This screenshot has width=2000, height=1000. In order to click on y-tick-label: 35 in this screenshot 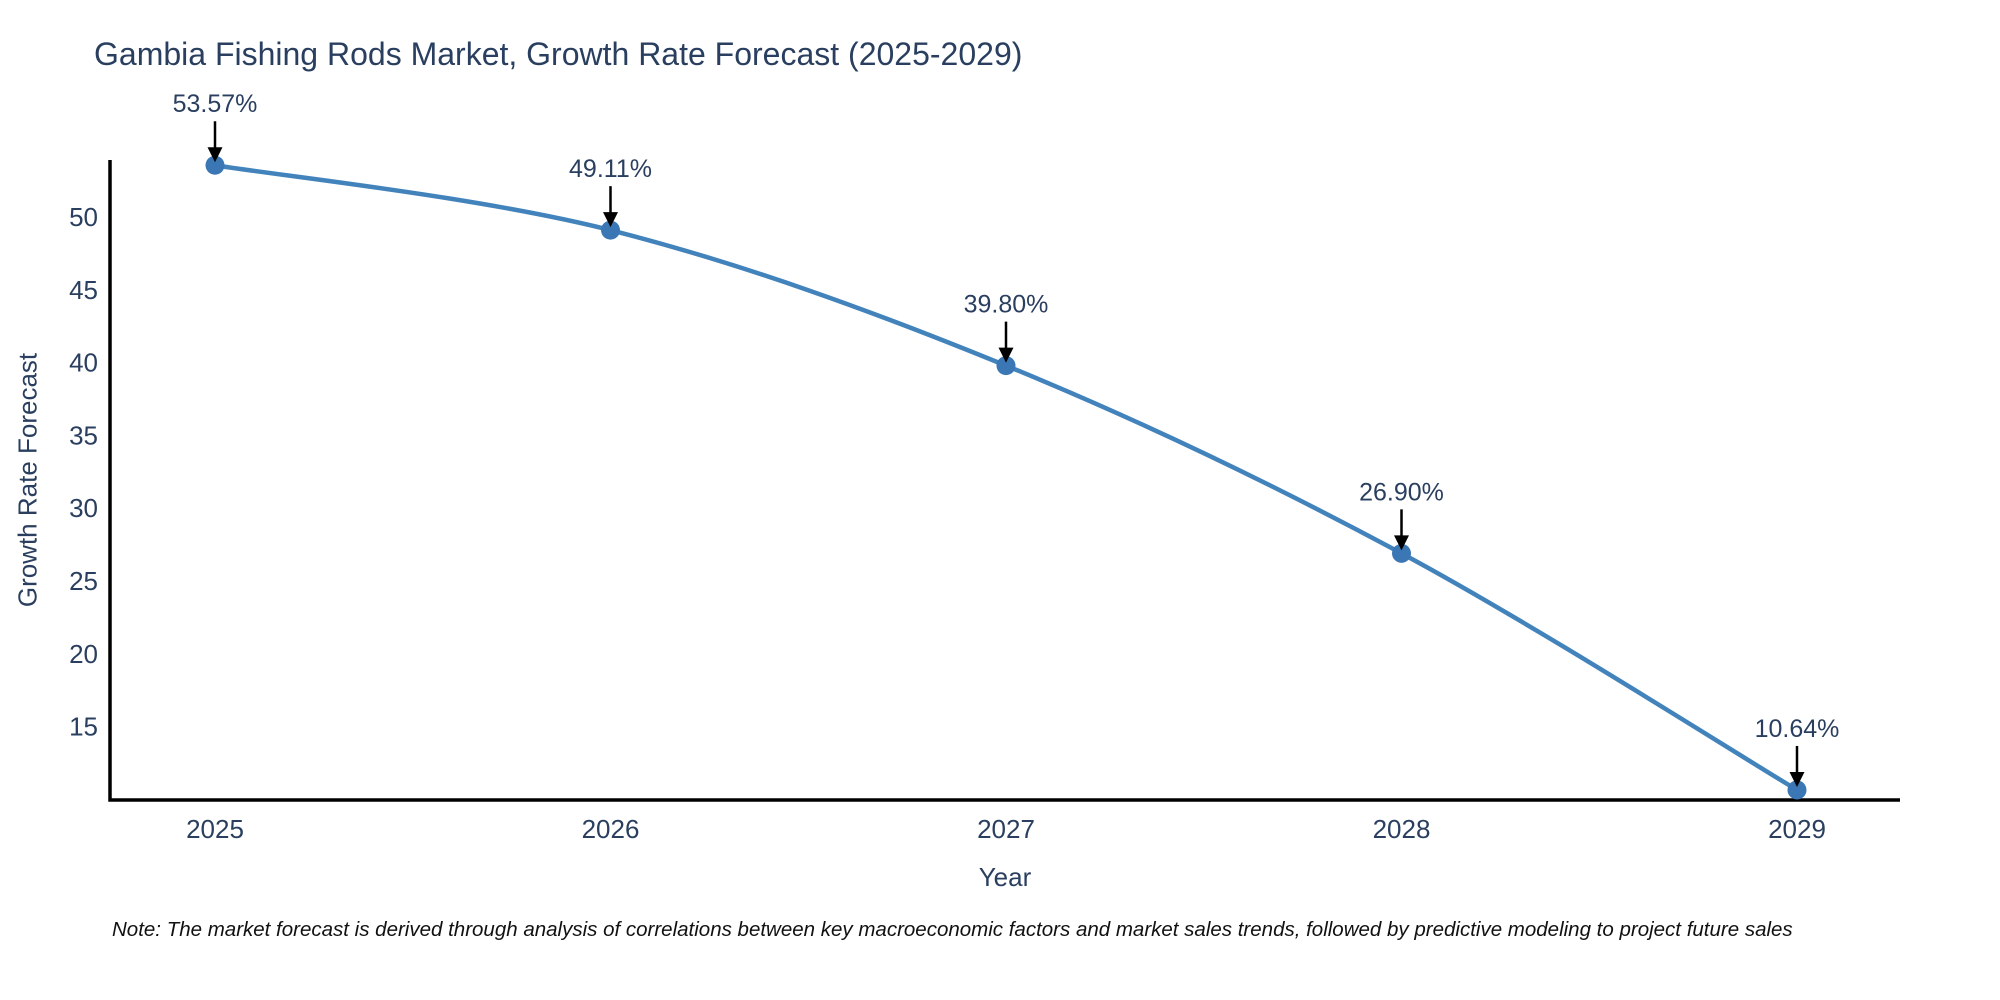, I will do `click(83, 435)`.